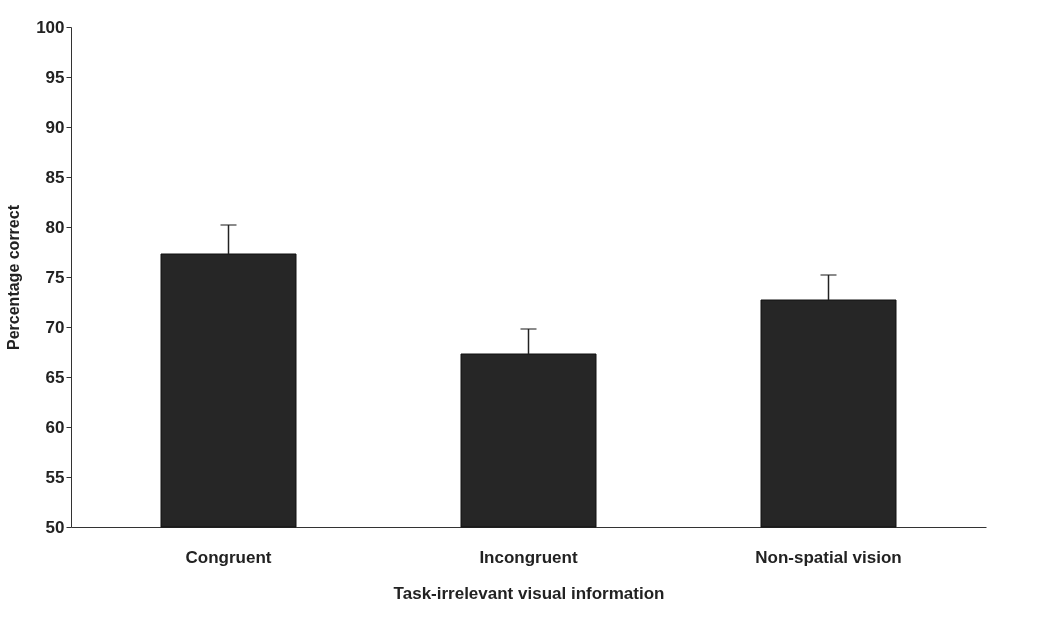  Describe the element at coordinates (828, 557) in the screenshot. I see `x-tick-label: Non-spatial vision` at that location.